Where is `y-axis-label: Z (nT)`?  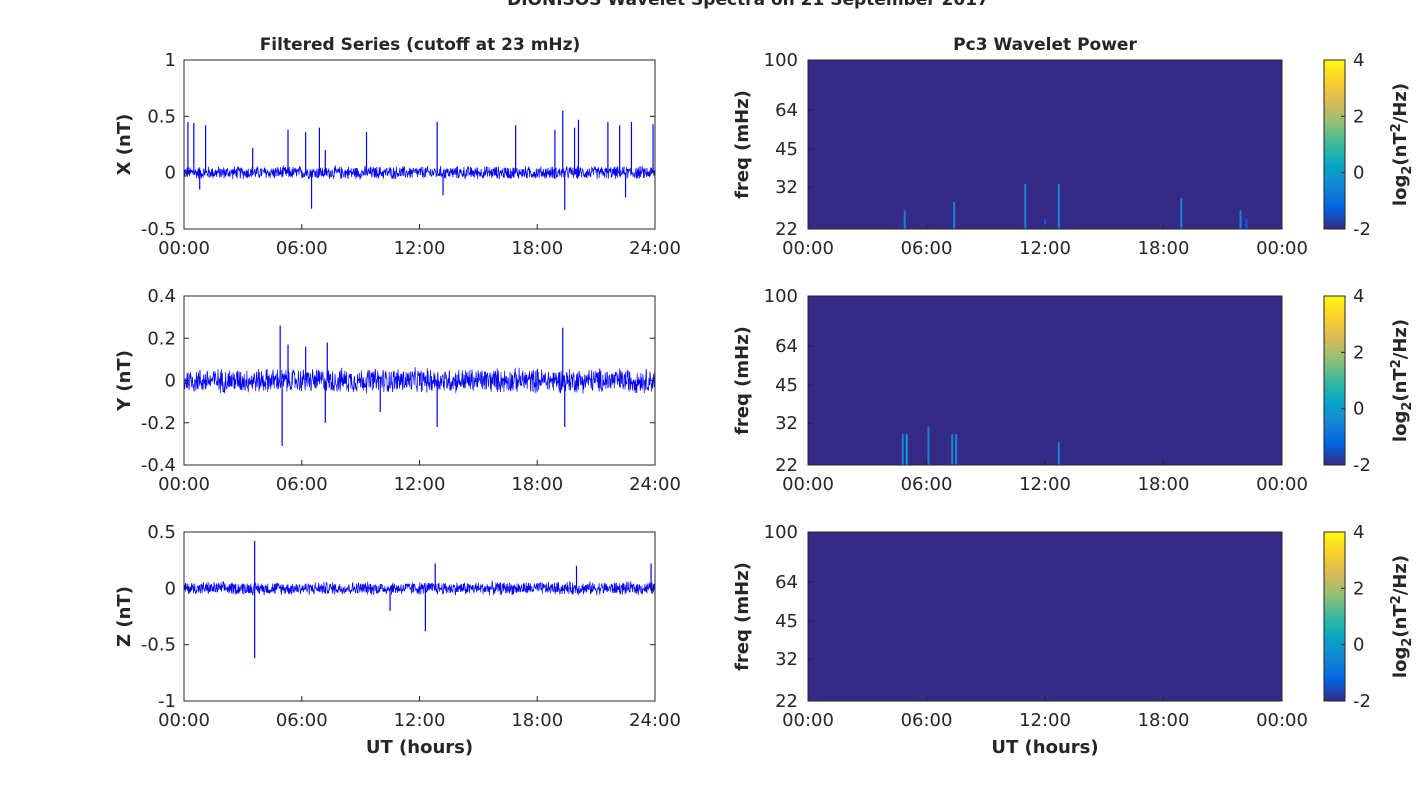 y-axis-label: Z (nT) is located at coordinates (124, 616).